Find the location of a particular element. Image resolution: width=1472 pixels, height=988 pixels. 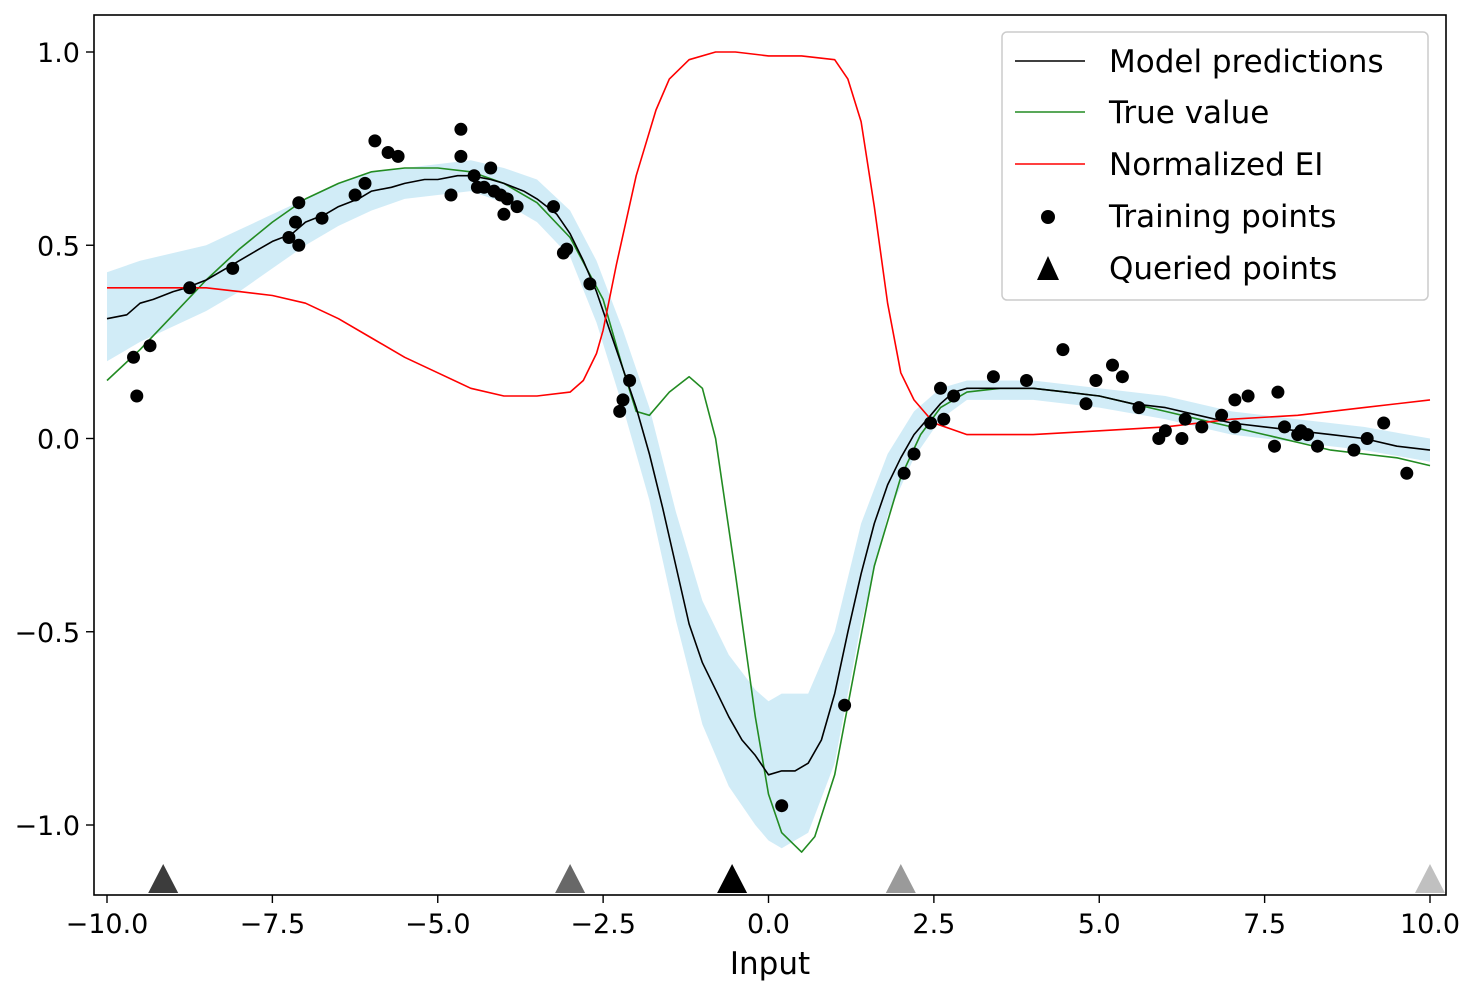

x-tick-label: 7.5 is located at coordinates (1264, 924).